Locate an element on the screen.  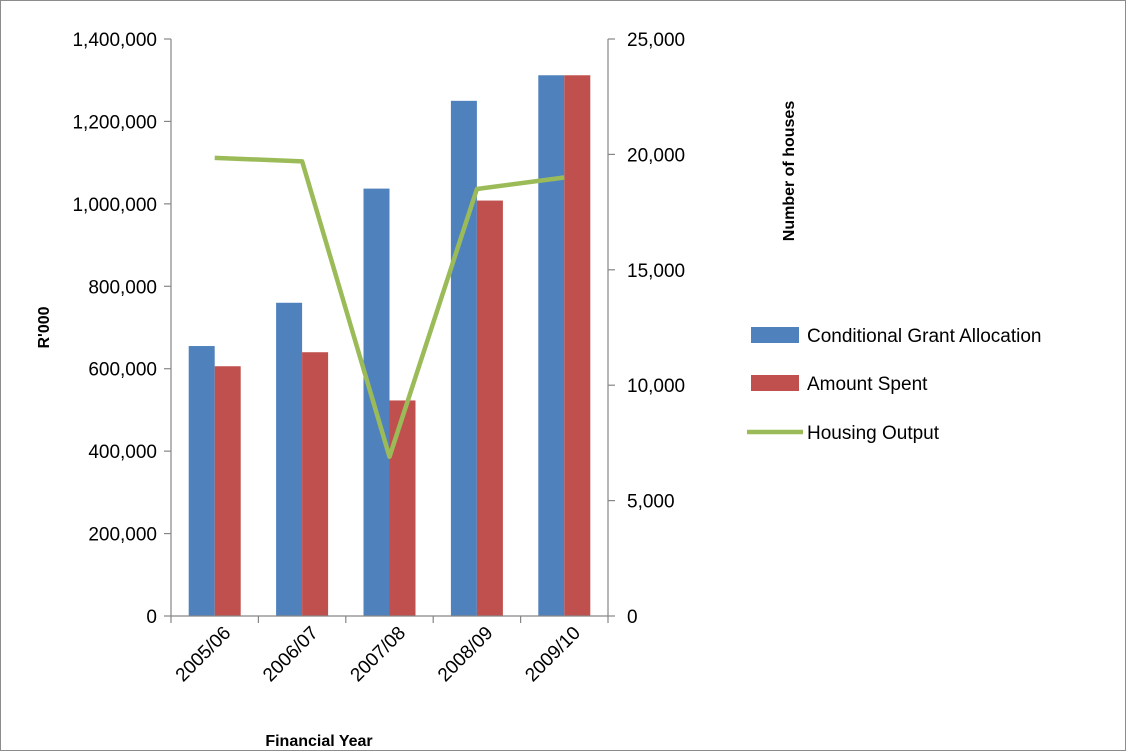
y2-tick-label: 20,000 is located at coordinates (656, 155).